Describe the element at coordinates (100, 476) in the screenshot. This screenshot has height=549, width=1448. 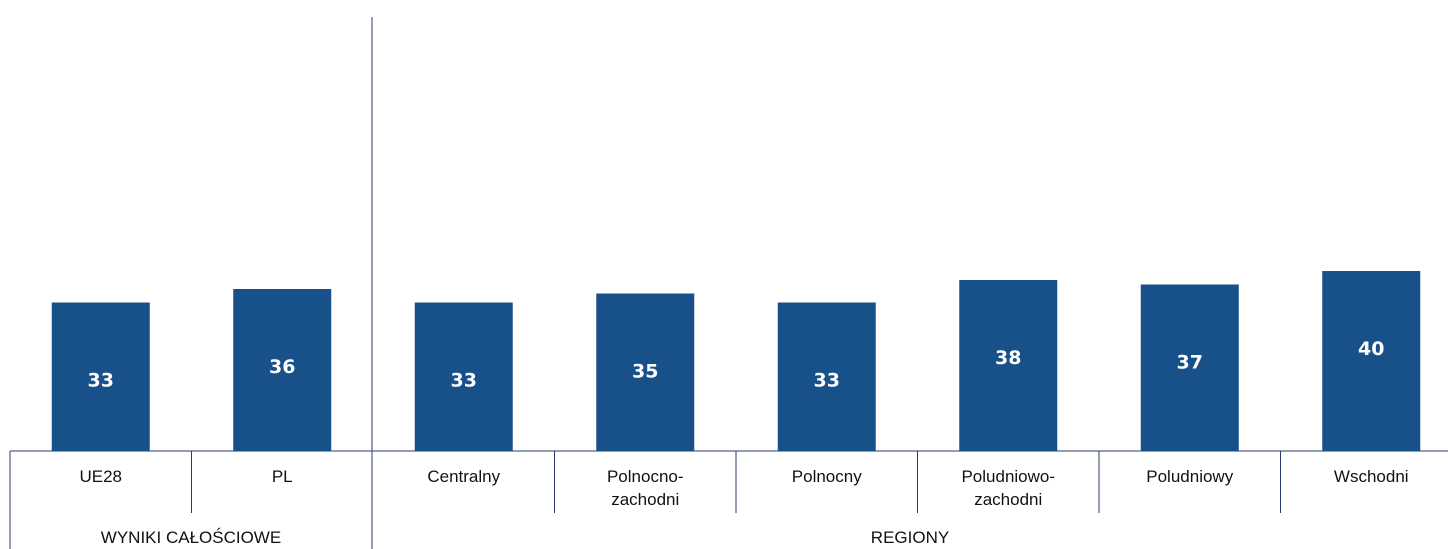
I see `x-tick-label: UE28` at that location.